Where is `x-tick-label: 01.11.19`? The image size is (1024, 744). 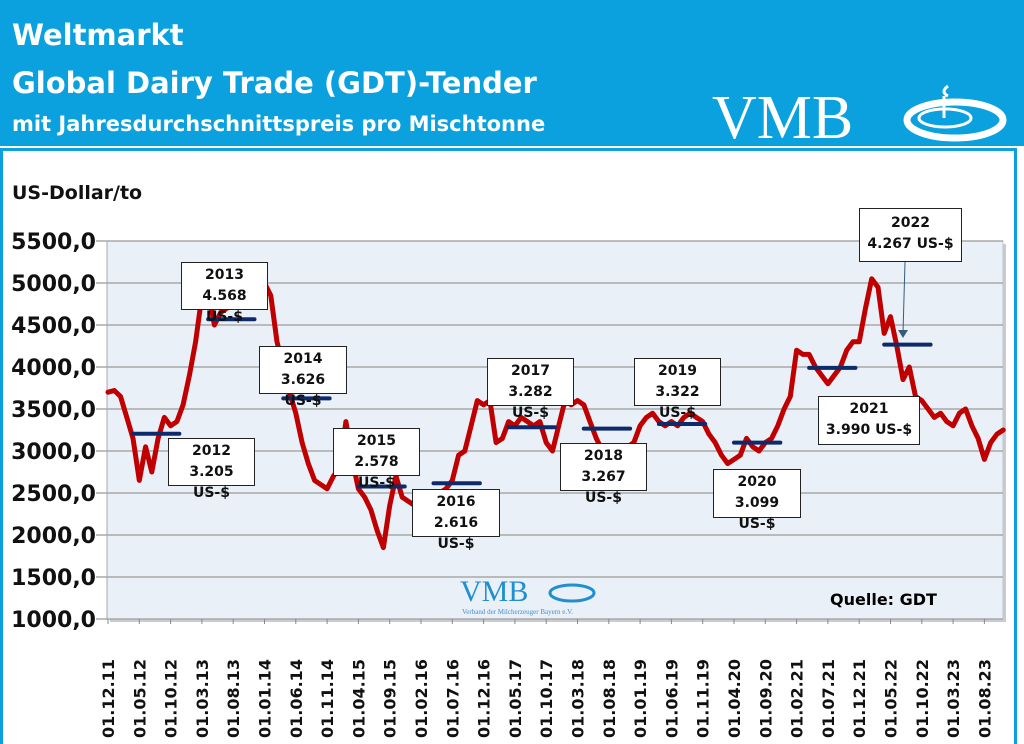 x-tick-label: 01.11.19 is located at coordinates (703, 698).